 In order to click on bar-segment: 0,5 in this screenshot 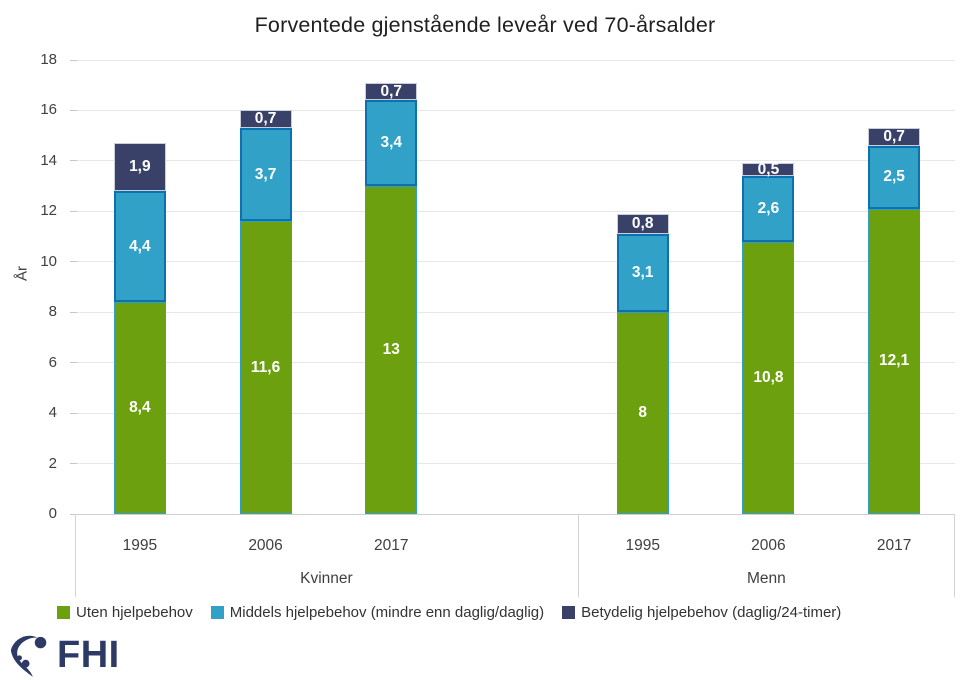, I will do `click(768, 169)`.